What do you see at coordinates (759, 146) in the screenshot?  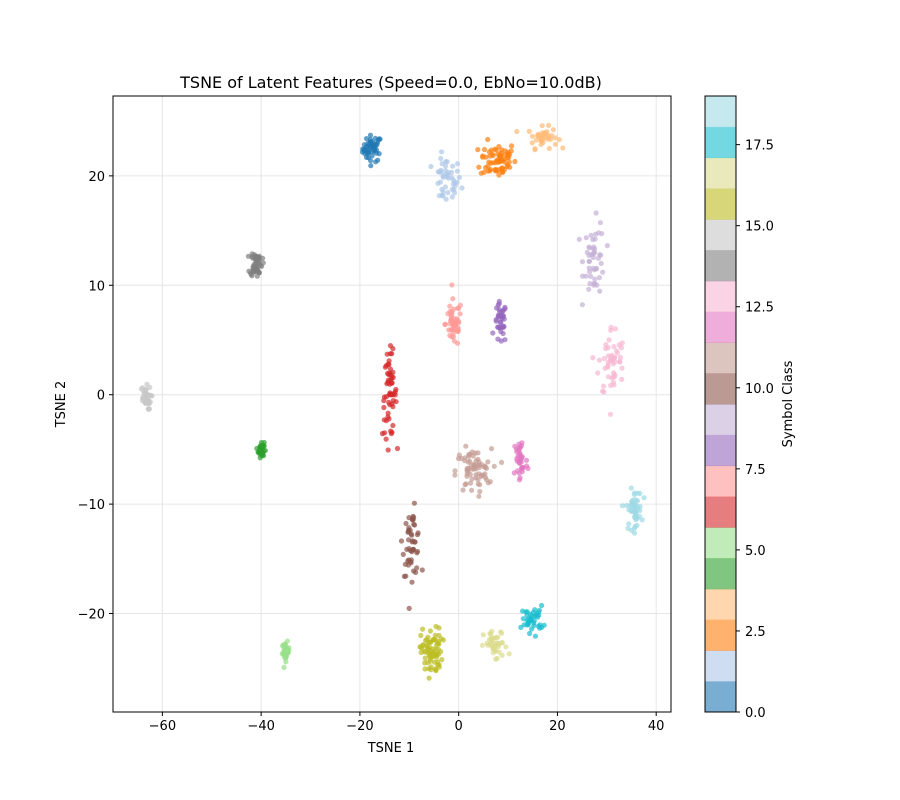 I see `colorbar-tick-label: 17.5` at bounding box center [759, 146].